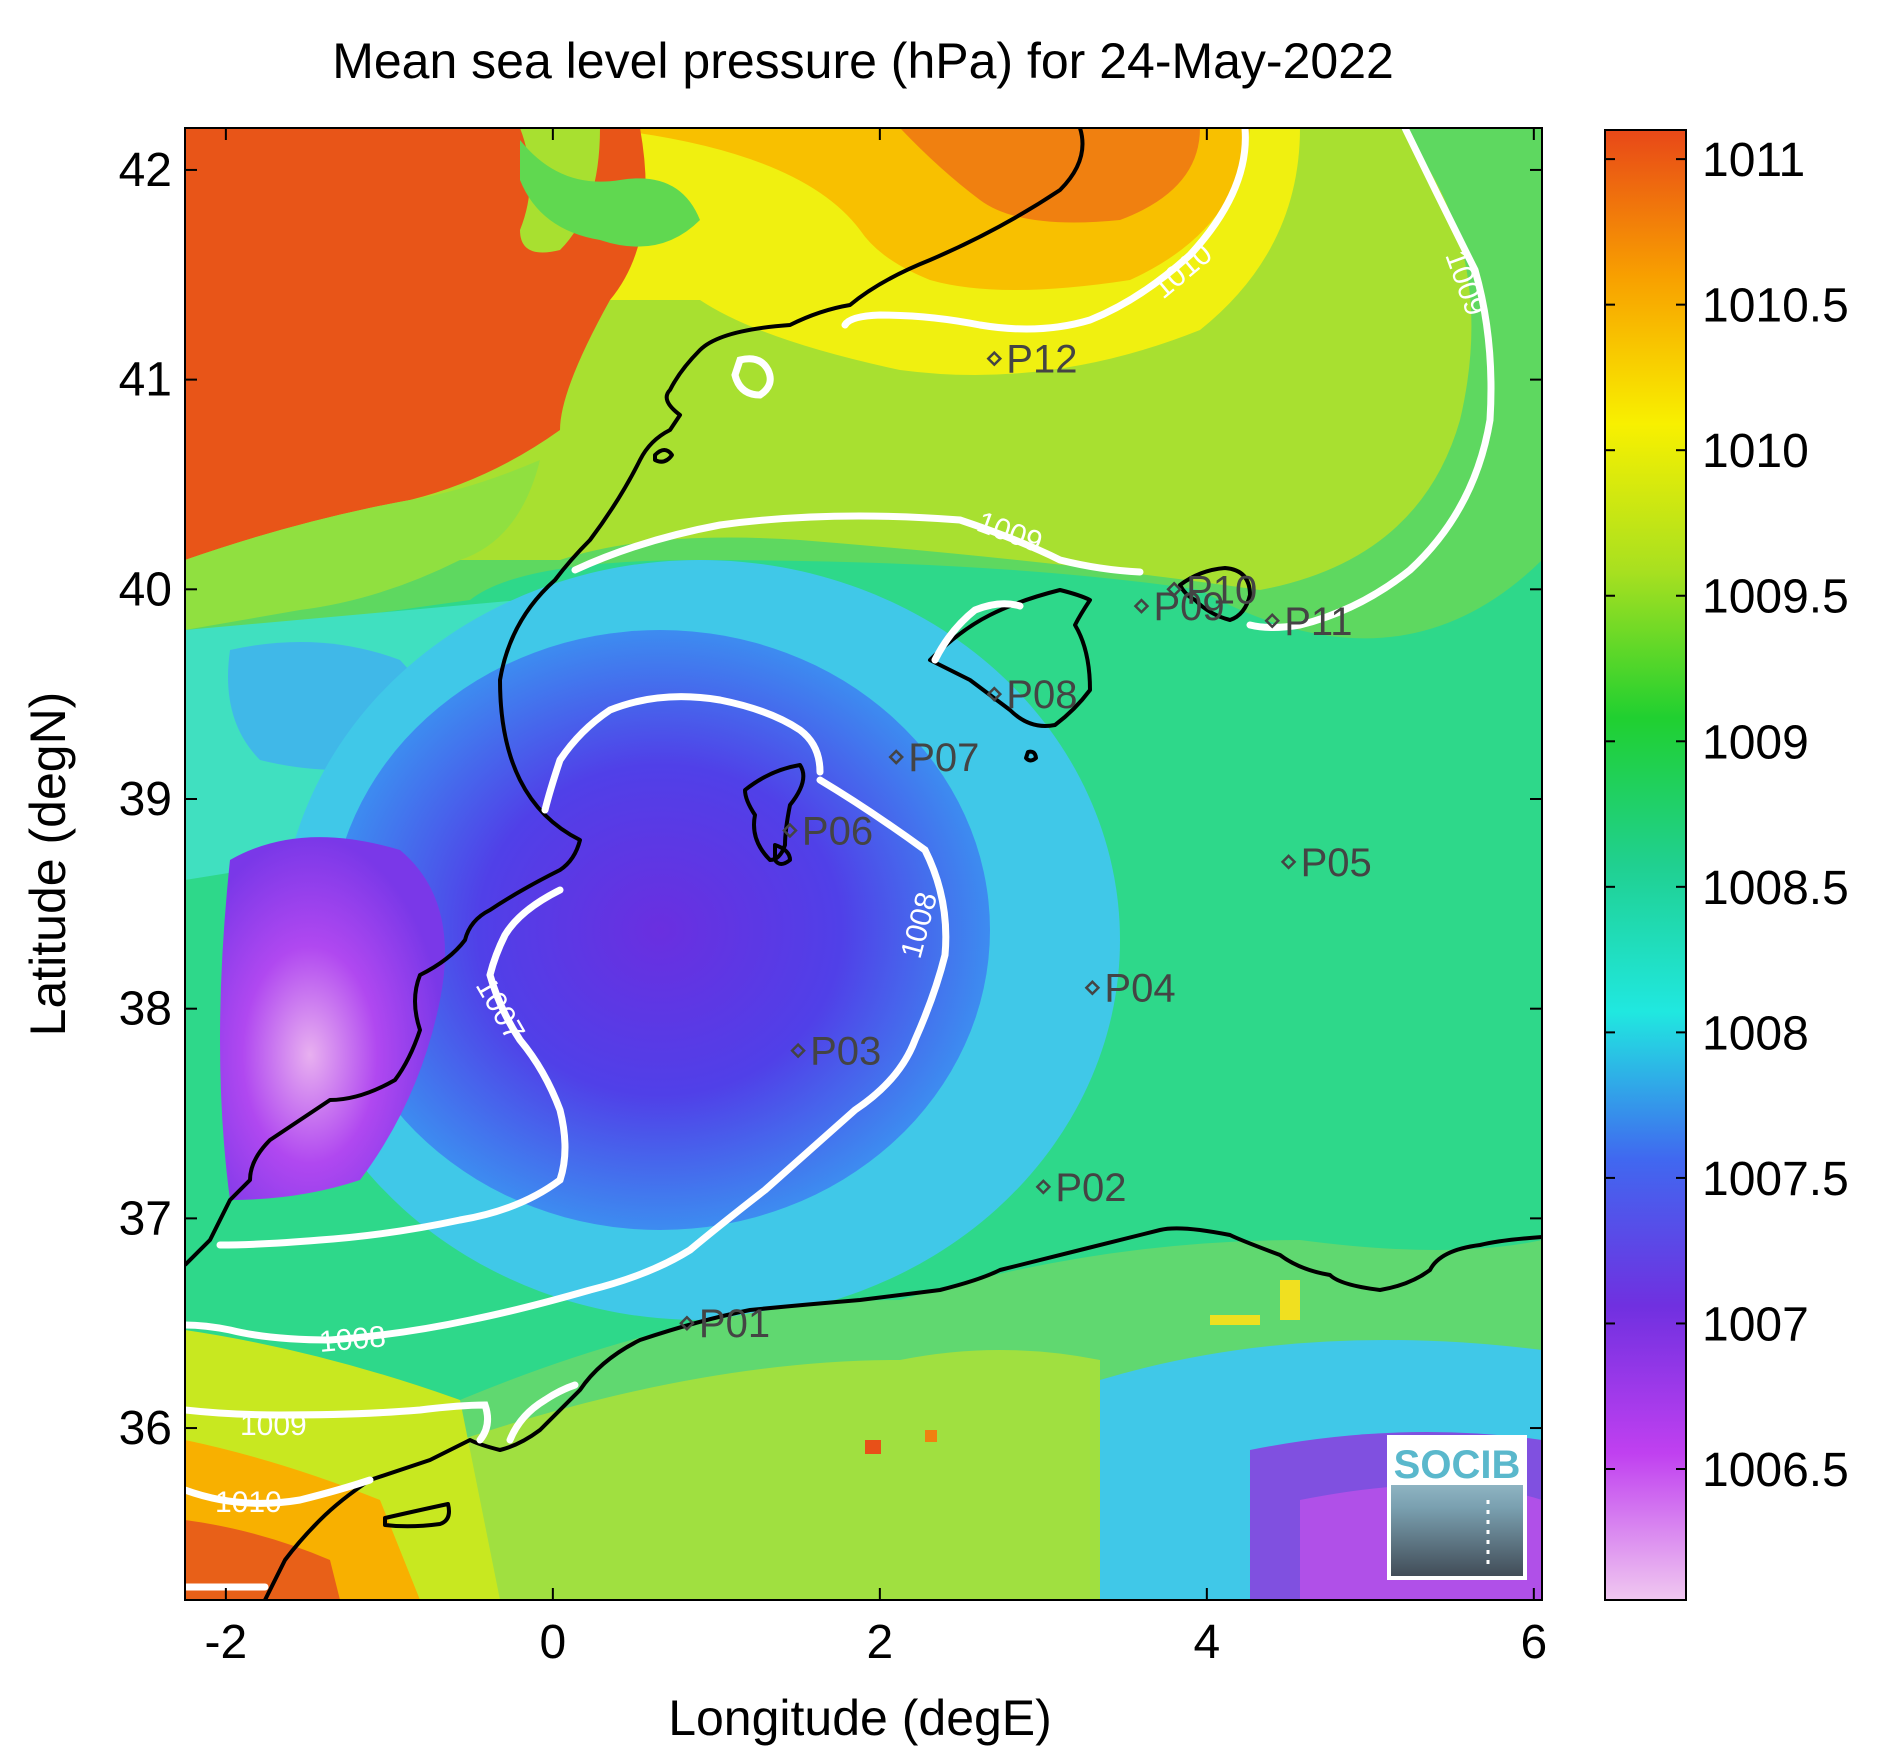 This screenshot has width=1904, height=1763. What do you see at coordinates (1457, 1507) in the screenshot?
I see `socib-logo: SOCIB` at bounding box center [1457, 1507].